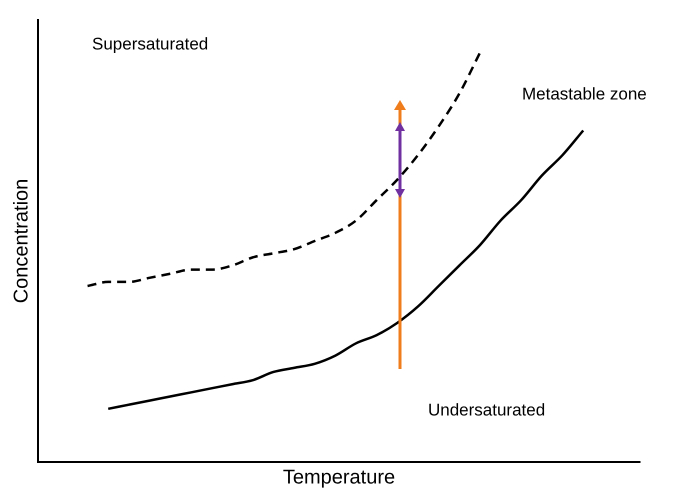 This screenshot has width=676, height=498. I want to click on x-axis-title: Temperature, so click(339, 477).